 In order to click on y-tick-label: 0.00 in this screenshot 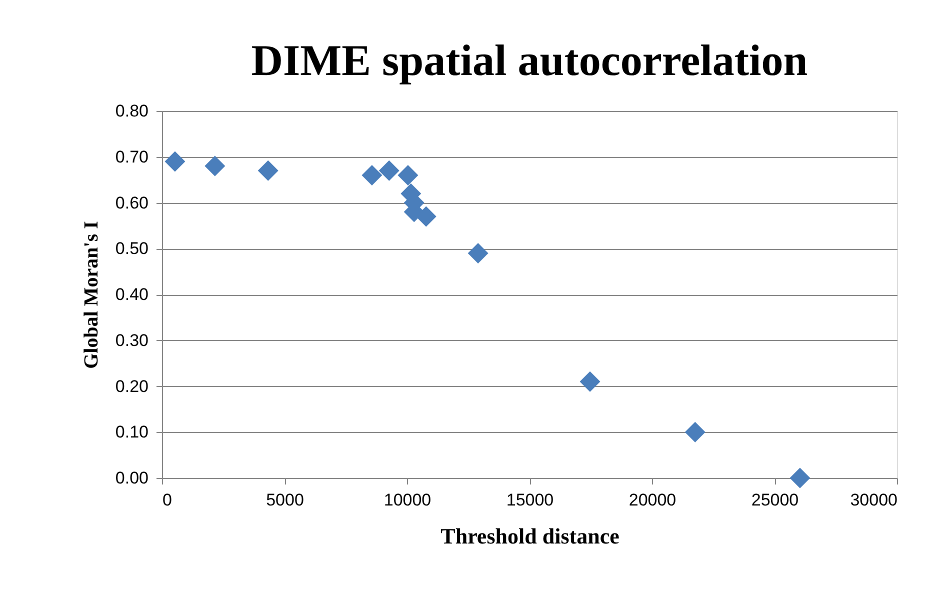, I will do `click(131, 478)`.